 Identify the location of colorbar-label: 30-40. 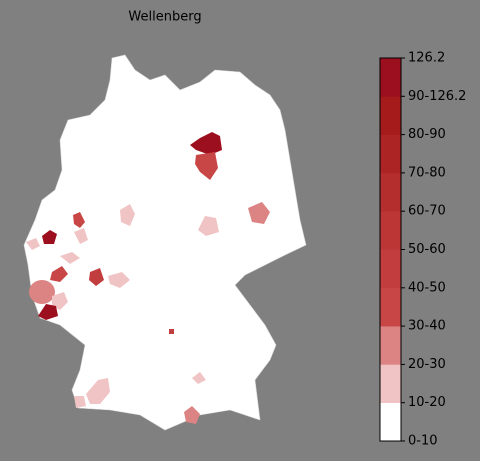
(427, 326).